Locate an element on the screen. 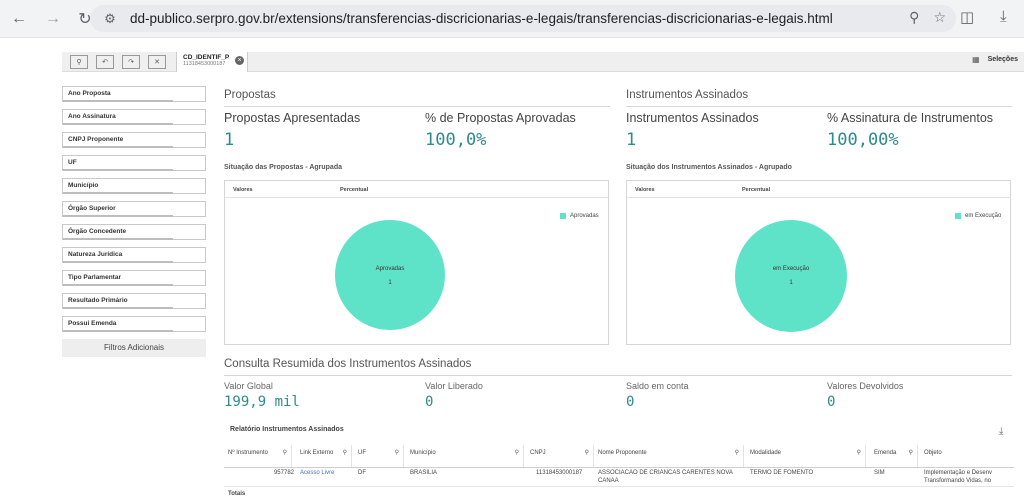  pie-value-aprovadas: 1 is located at coordinates (390, 283).